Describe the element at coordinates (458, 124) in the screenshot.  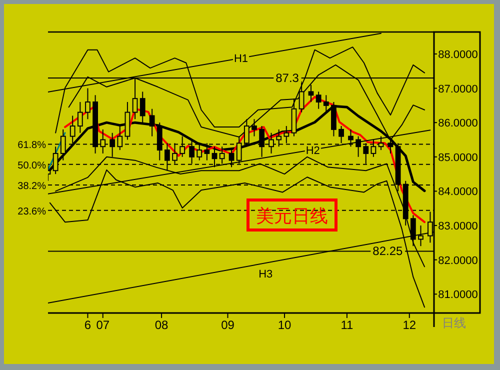
I see `ytick: 86.0000` at that location.